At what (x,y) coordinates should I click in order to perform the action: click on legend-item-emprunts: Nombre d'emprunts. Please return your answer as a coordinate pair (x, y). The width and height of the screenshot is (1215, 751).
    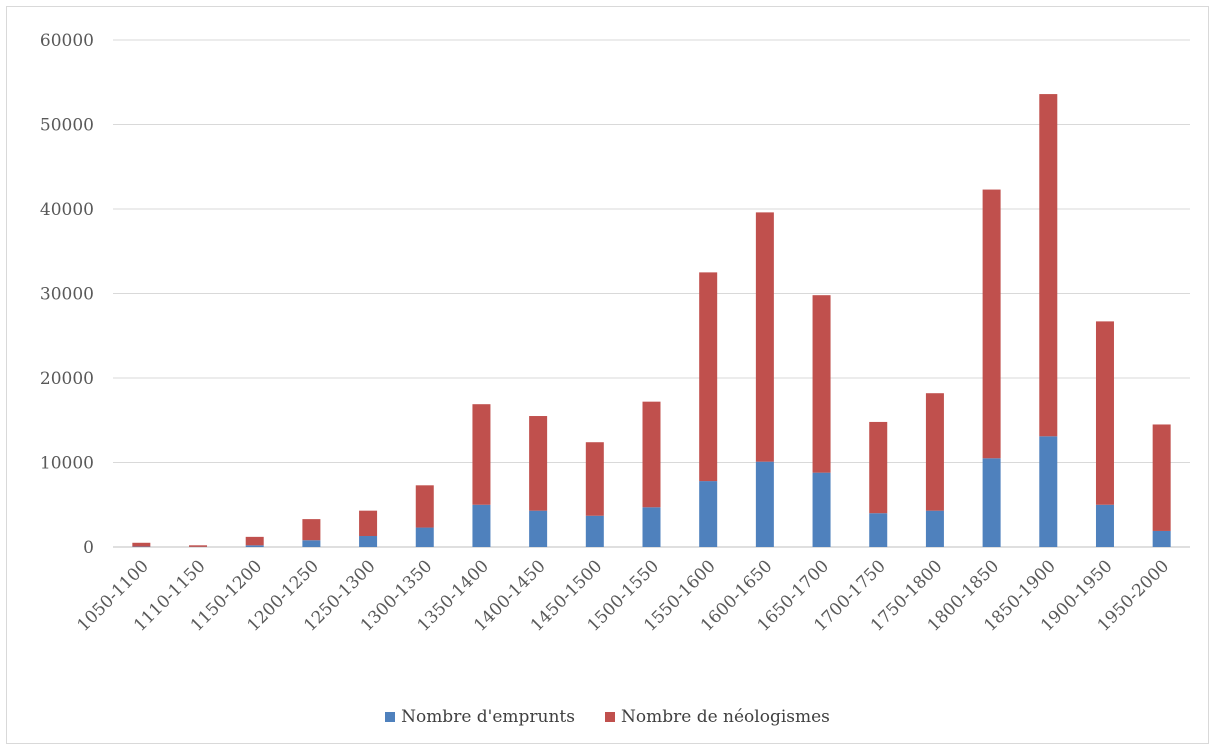
    Looking at the image, I should click on (480, 717).